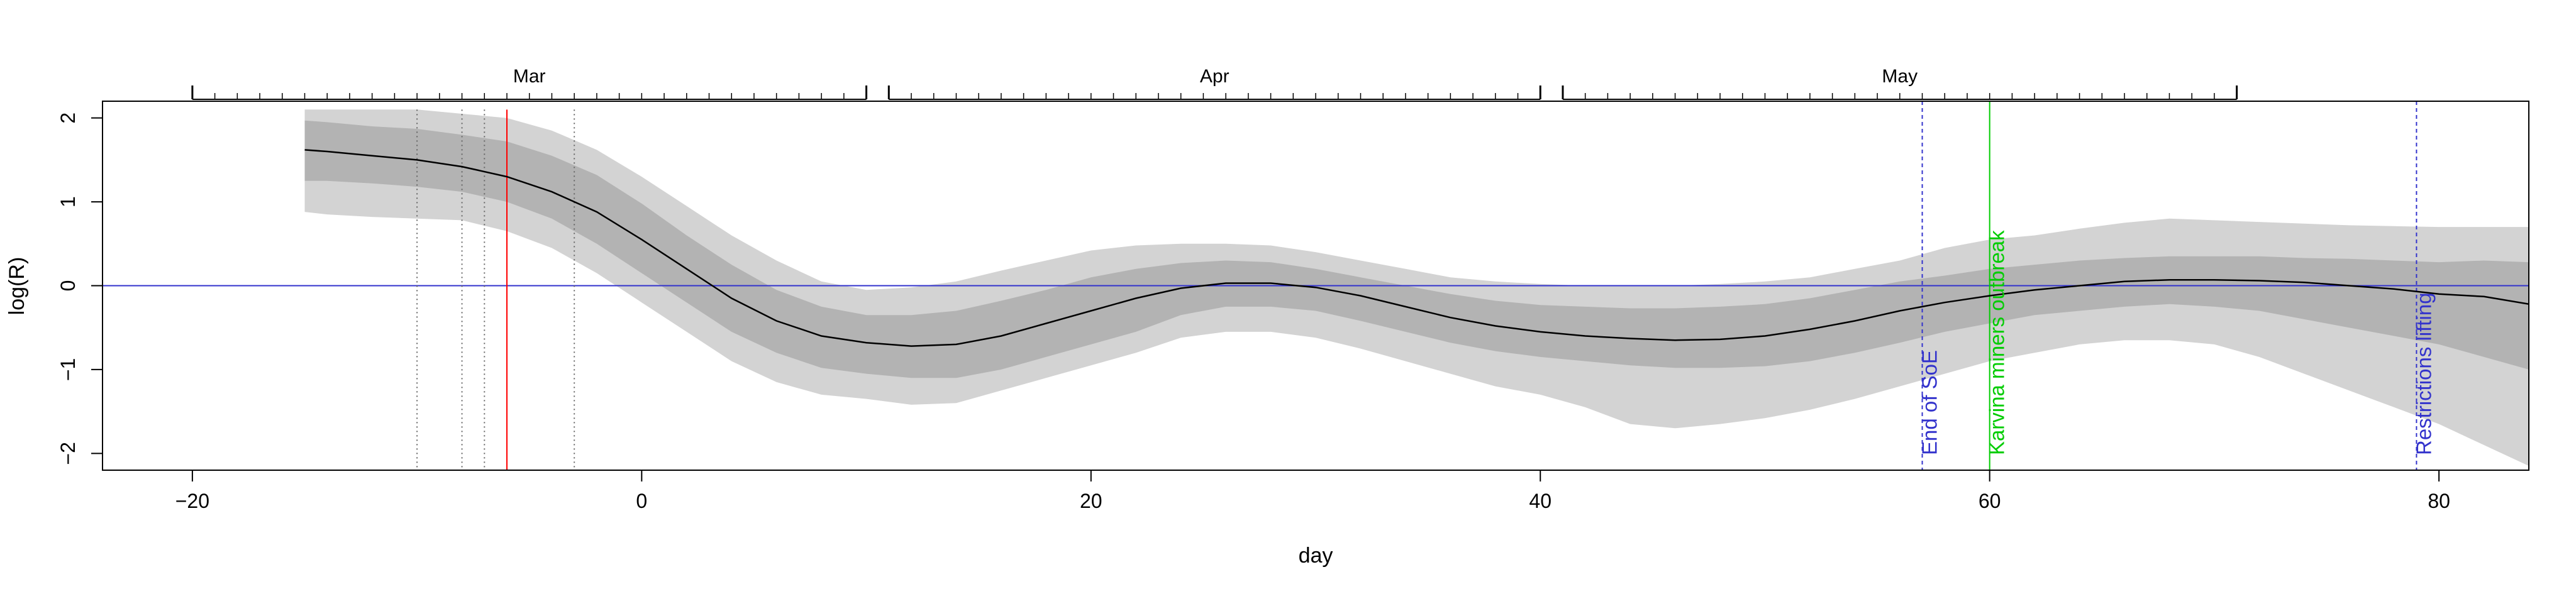 This screenshot has width=2576, height=594. Describe the element at coordinates (641, 501) in the screenshot. I see `x-tick-label: 0` at that location.